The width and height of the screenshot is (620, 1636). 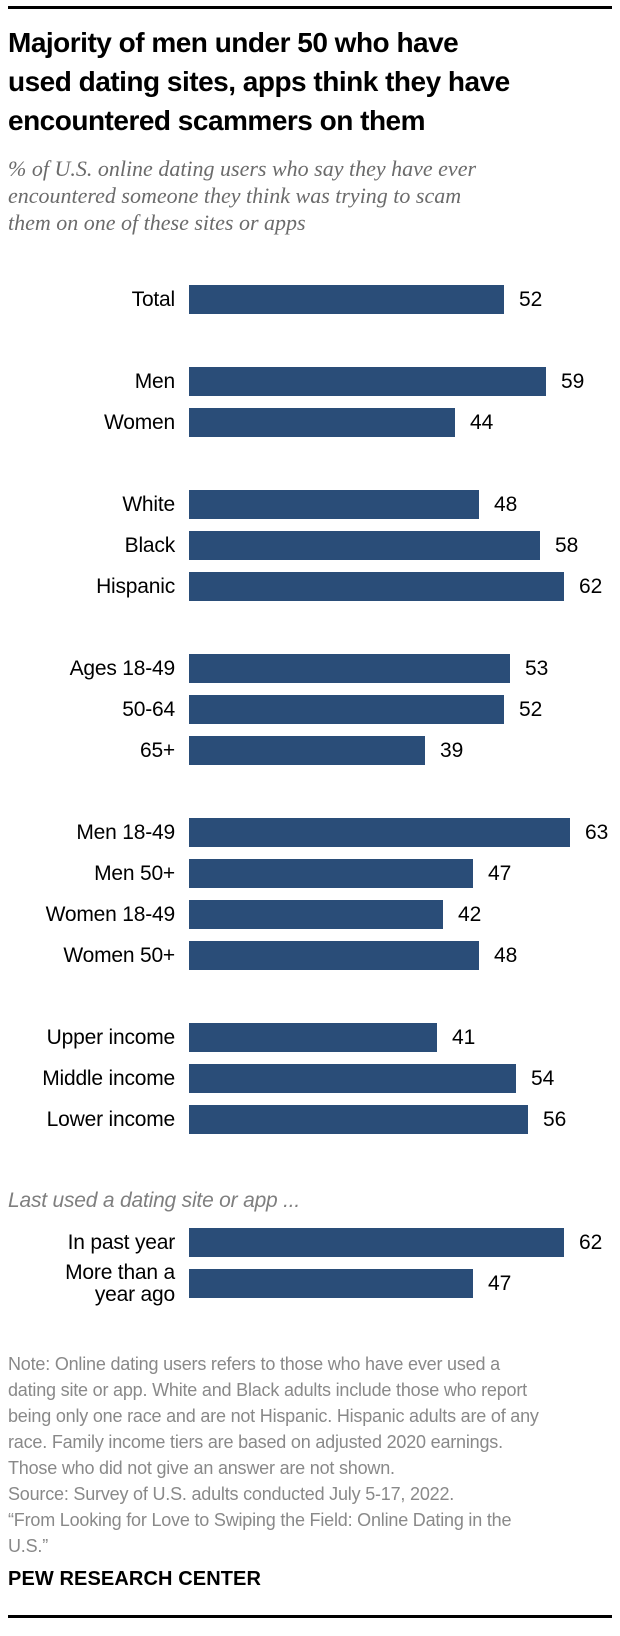 What do you see at coordinates (122, 668) in the screenshot?
I see `bar-label: Ages 18-49` at bounding box center [122, 668].